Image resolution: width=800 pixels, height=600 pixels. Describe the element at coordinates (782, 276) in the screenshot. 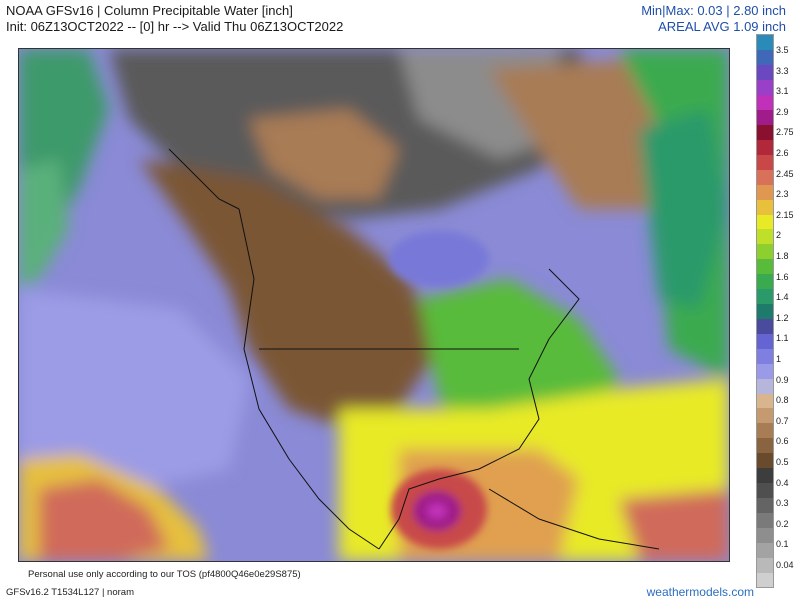

I see `colorbar-tick-label: 1.6` at that location.